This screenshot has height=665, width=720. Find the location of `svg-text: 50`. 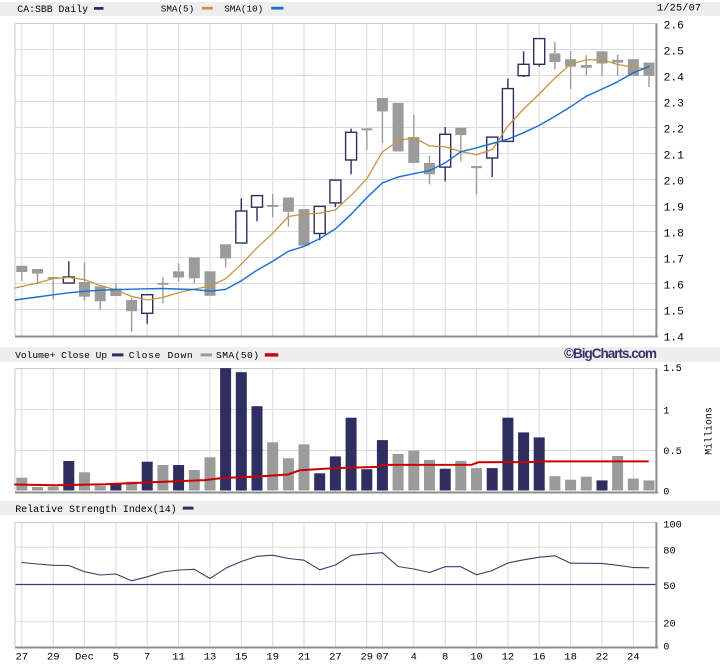

svg-text: 50 is located at coordinates (669, 587).